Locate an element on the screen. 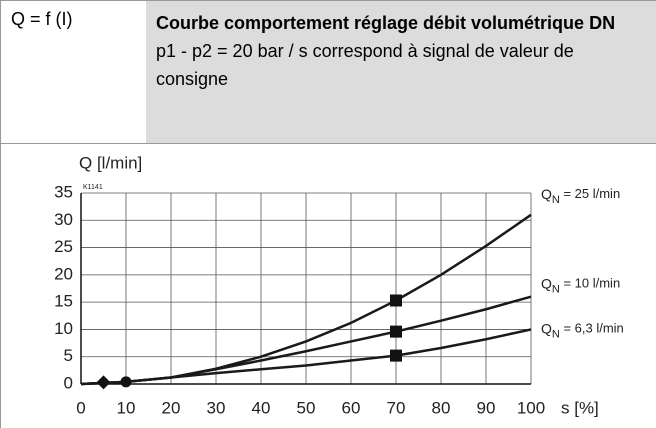 Image resolution: width=656 pixels, height=428 pixels. curve is located at coordinates (306, 357).